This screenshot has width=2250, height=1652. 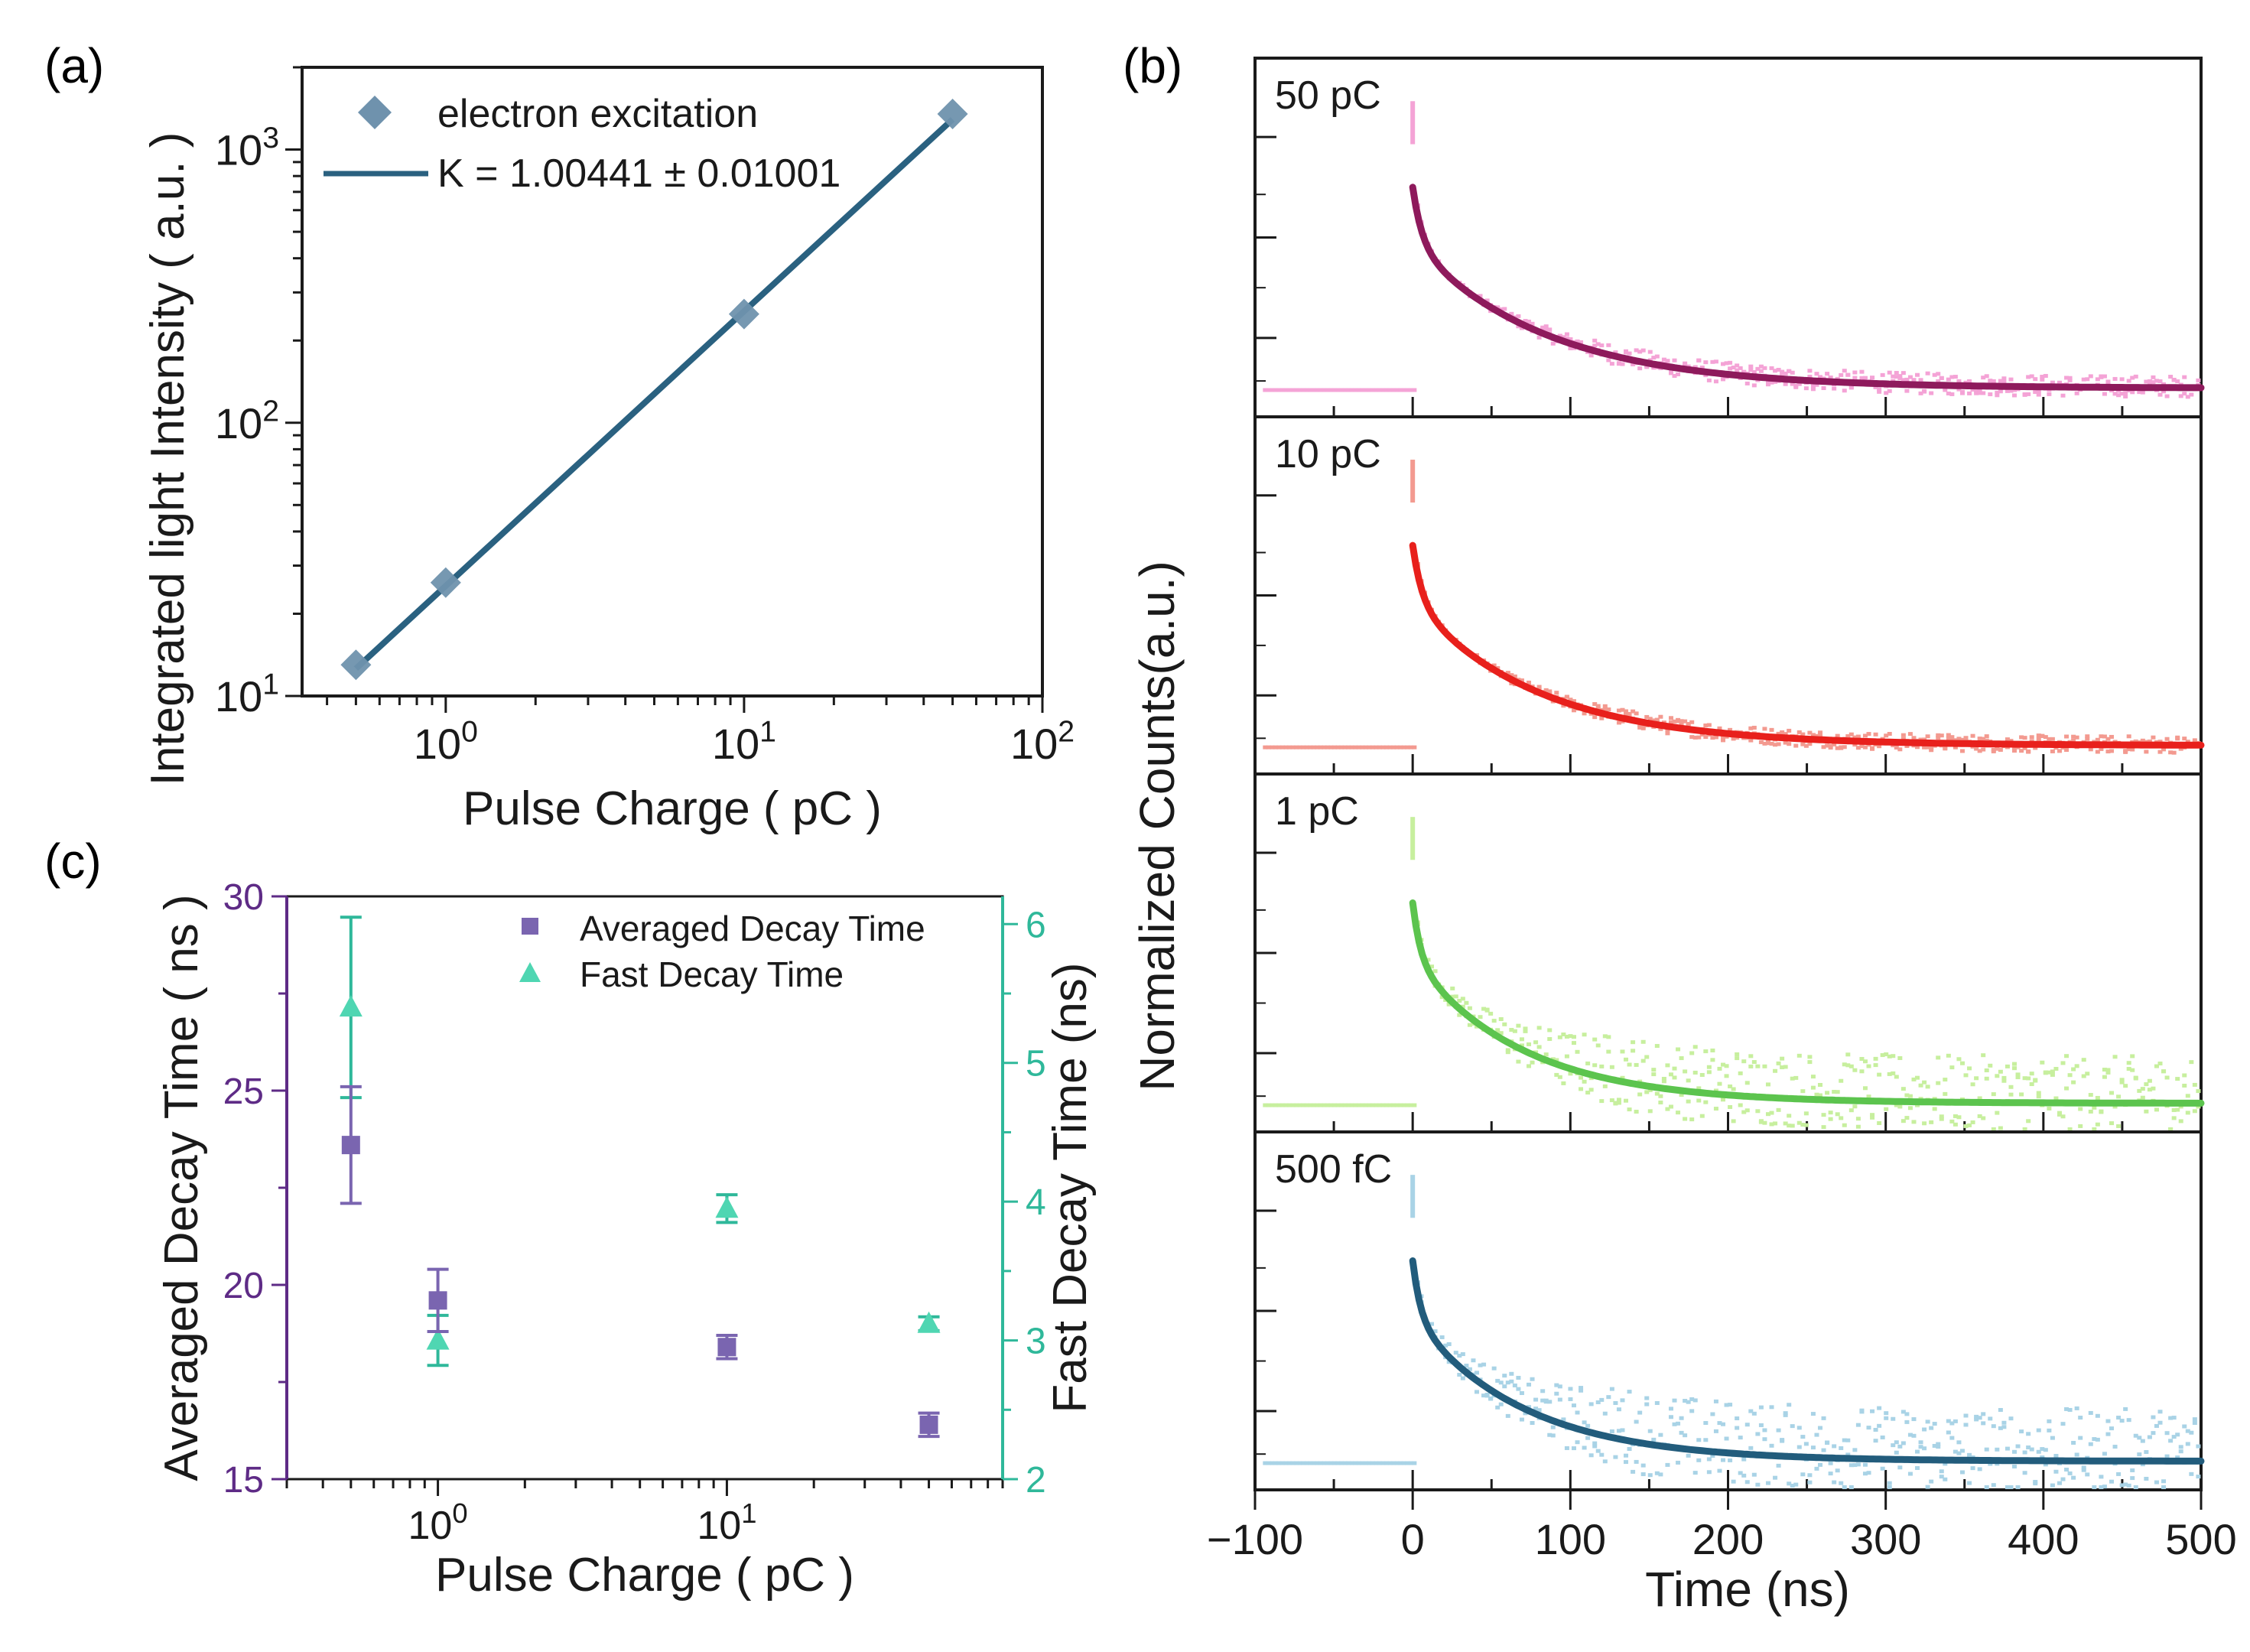 What do you see at coordinates (712, 974) in the screenshot?
I see `legend-c-entry-2: Fast Decay Time` at bounding box center [712, 974].